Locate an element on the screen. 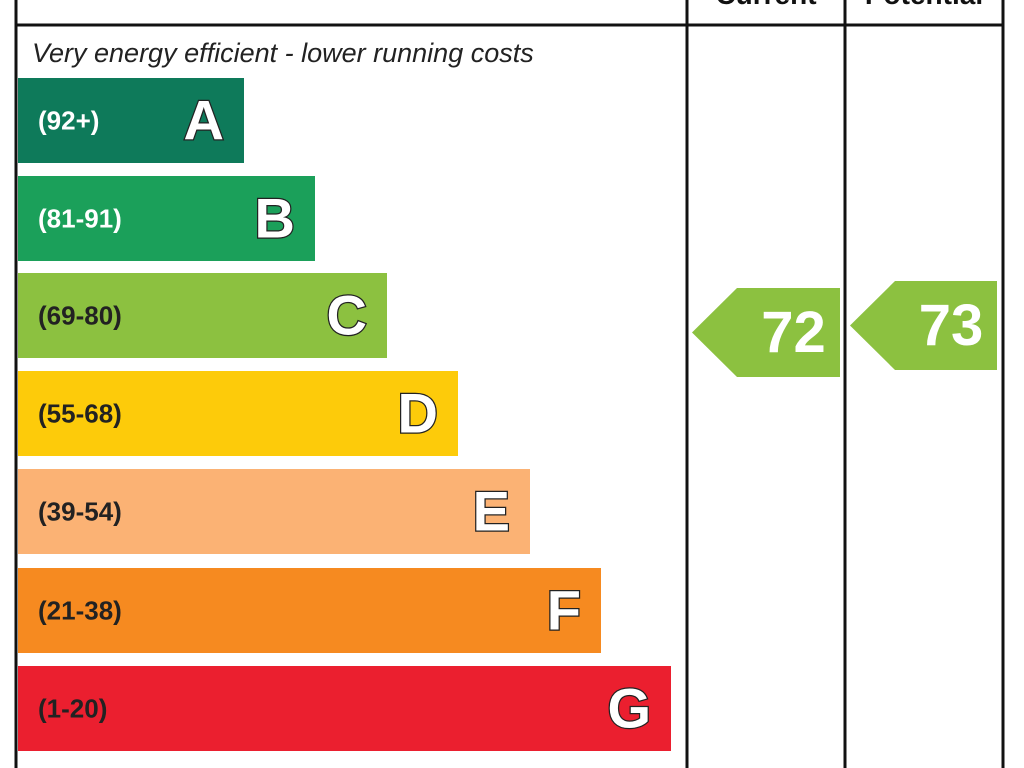 Image resolution: width=1024 pixels, height=768 pixels. band-letter: A is located at coordinates (204, 119).